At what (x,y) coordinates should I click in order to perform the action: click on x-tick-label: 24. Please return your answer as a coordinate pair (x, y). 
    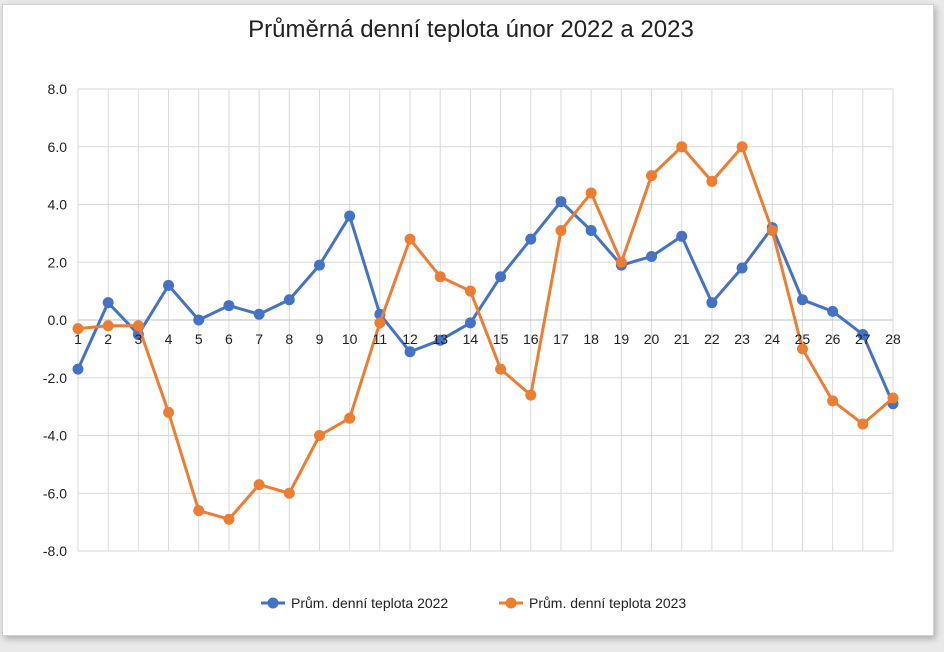
    Looking at the image, I should click on (772, 339).